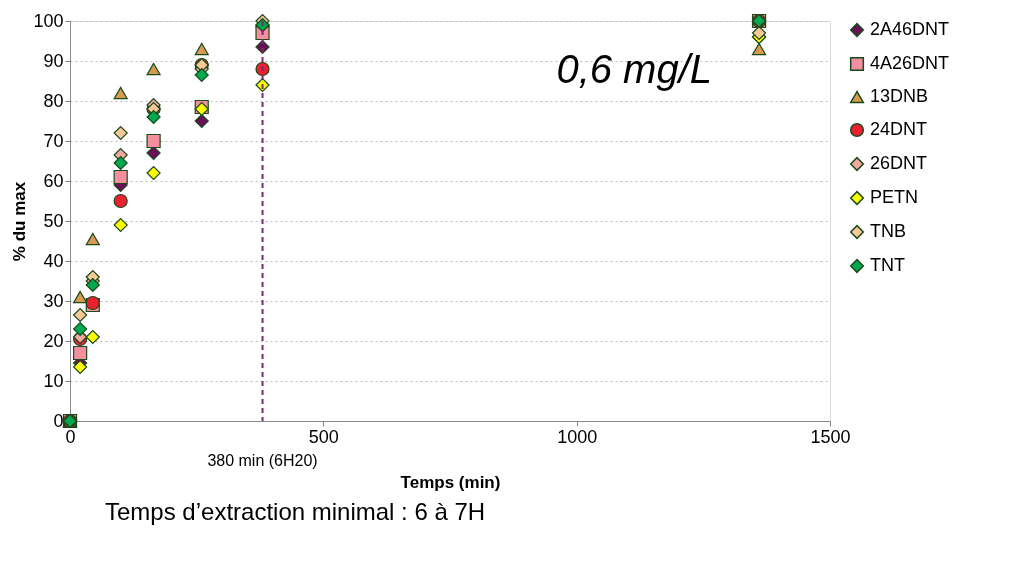  What do you see at coordinates (20, 221) in the screenshot?
I see `y-axis-title: % du max` at bounding box center [20, 221].